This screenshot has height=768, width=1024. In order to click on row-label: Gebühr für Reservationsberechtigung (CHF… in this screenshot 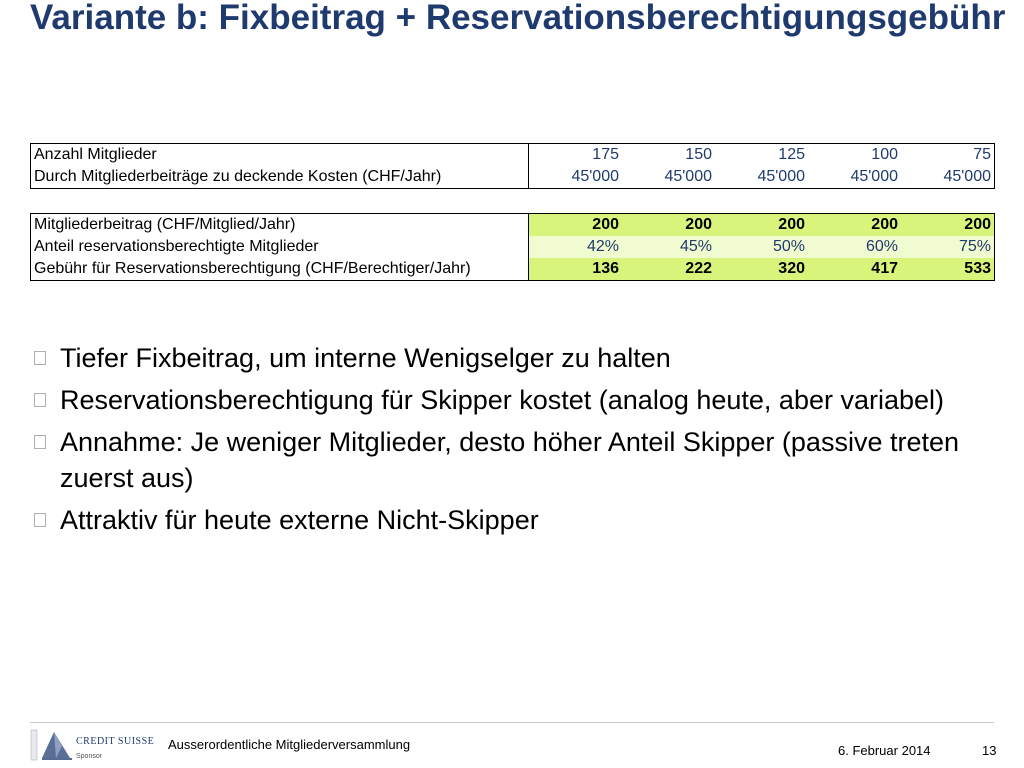, I will do `click(279, 269)`.